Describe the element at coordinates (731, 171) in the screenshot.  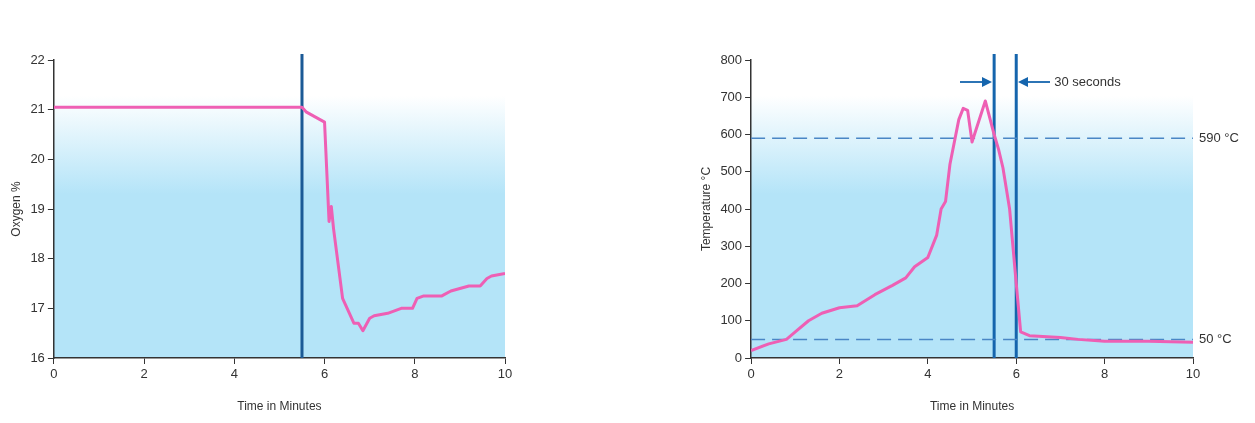
I see `y-tick-label: 500` at that location.